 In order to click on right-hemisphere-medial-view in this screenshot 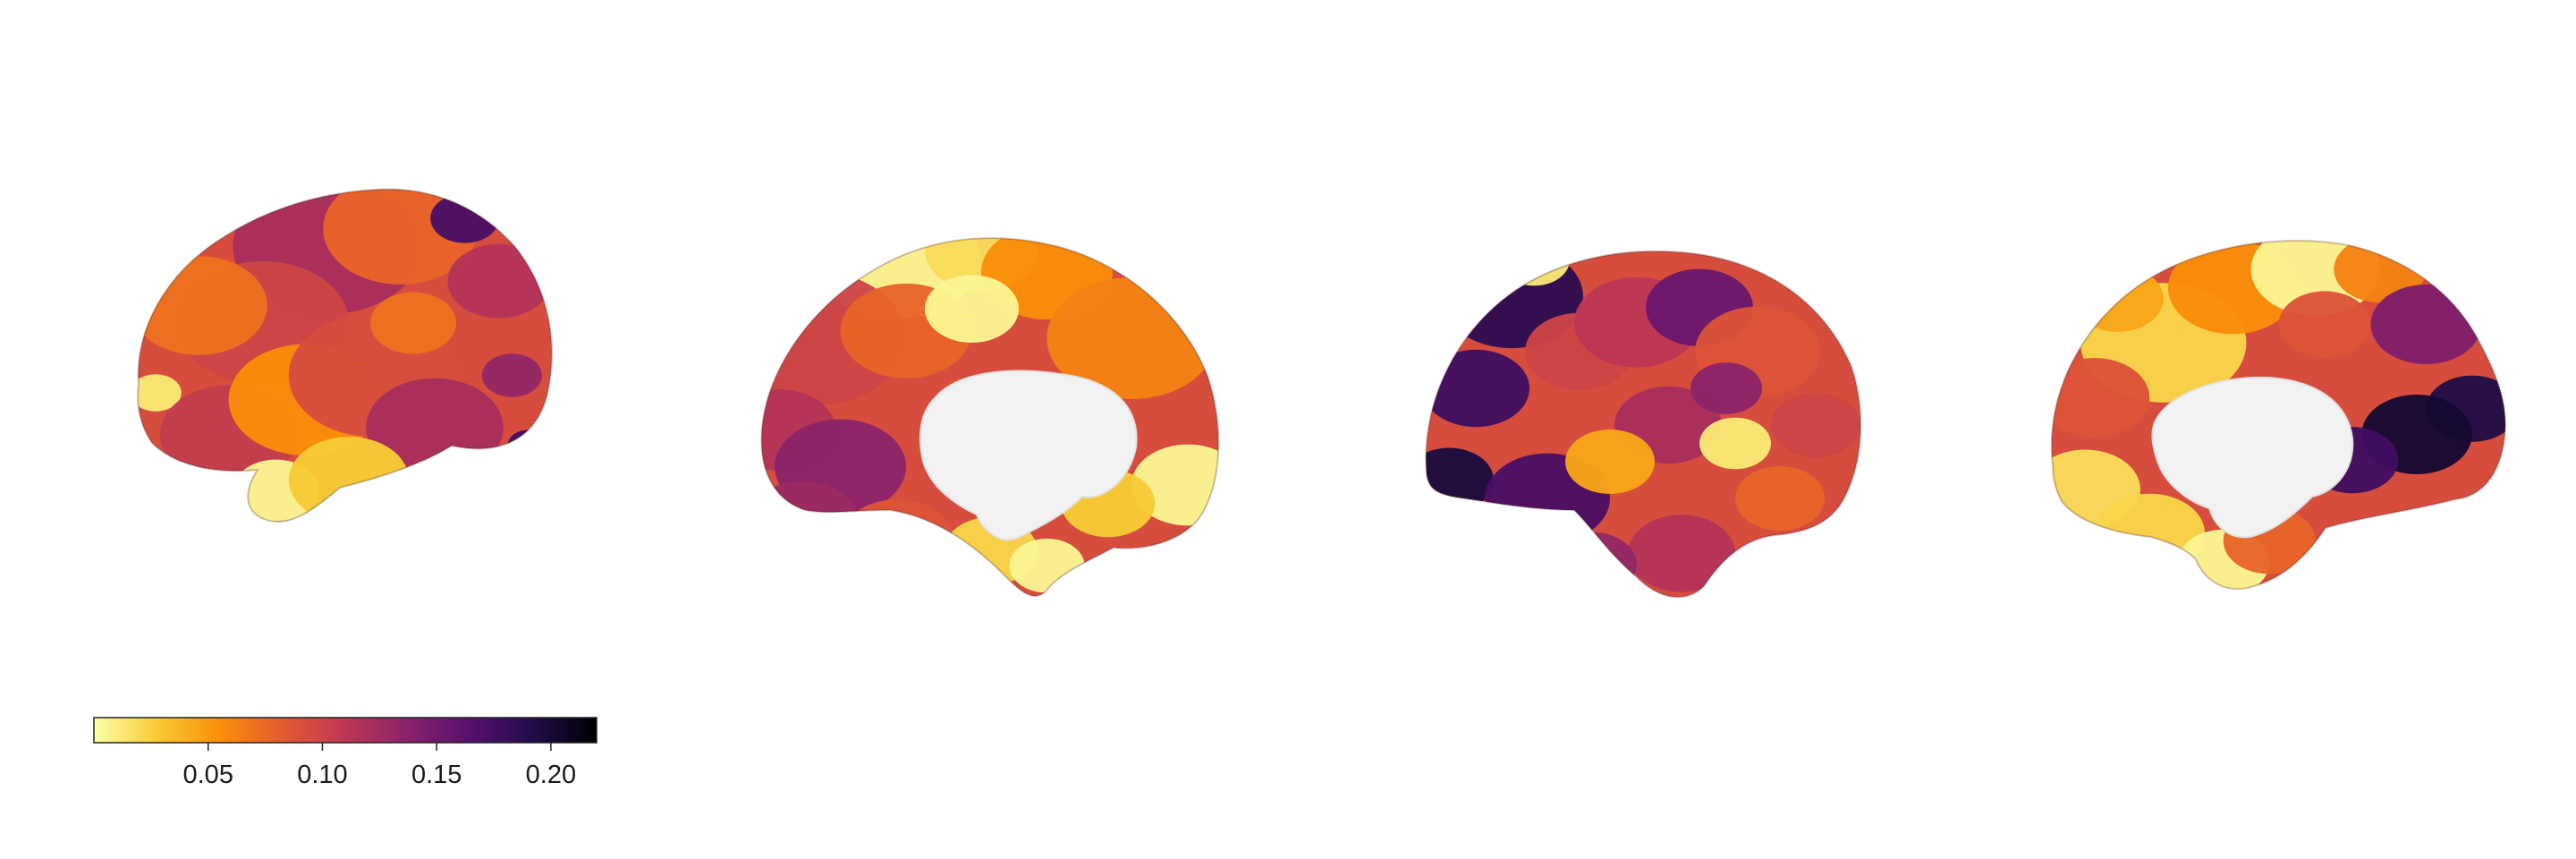, I will do `click(2278, 415)`.